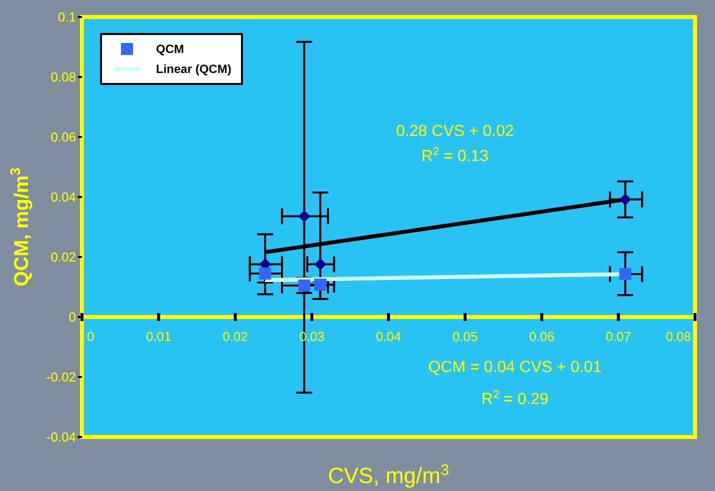  Describe the element at coordinates (170, 49) in the screenshot. I see `legend-label: QCM` at that location.